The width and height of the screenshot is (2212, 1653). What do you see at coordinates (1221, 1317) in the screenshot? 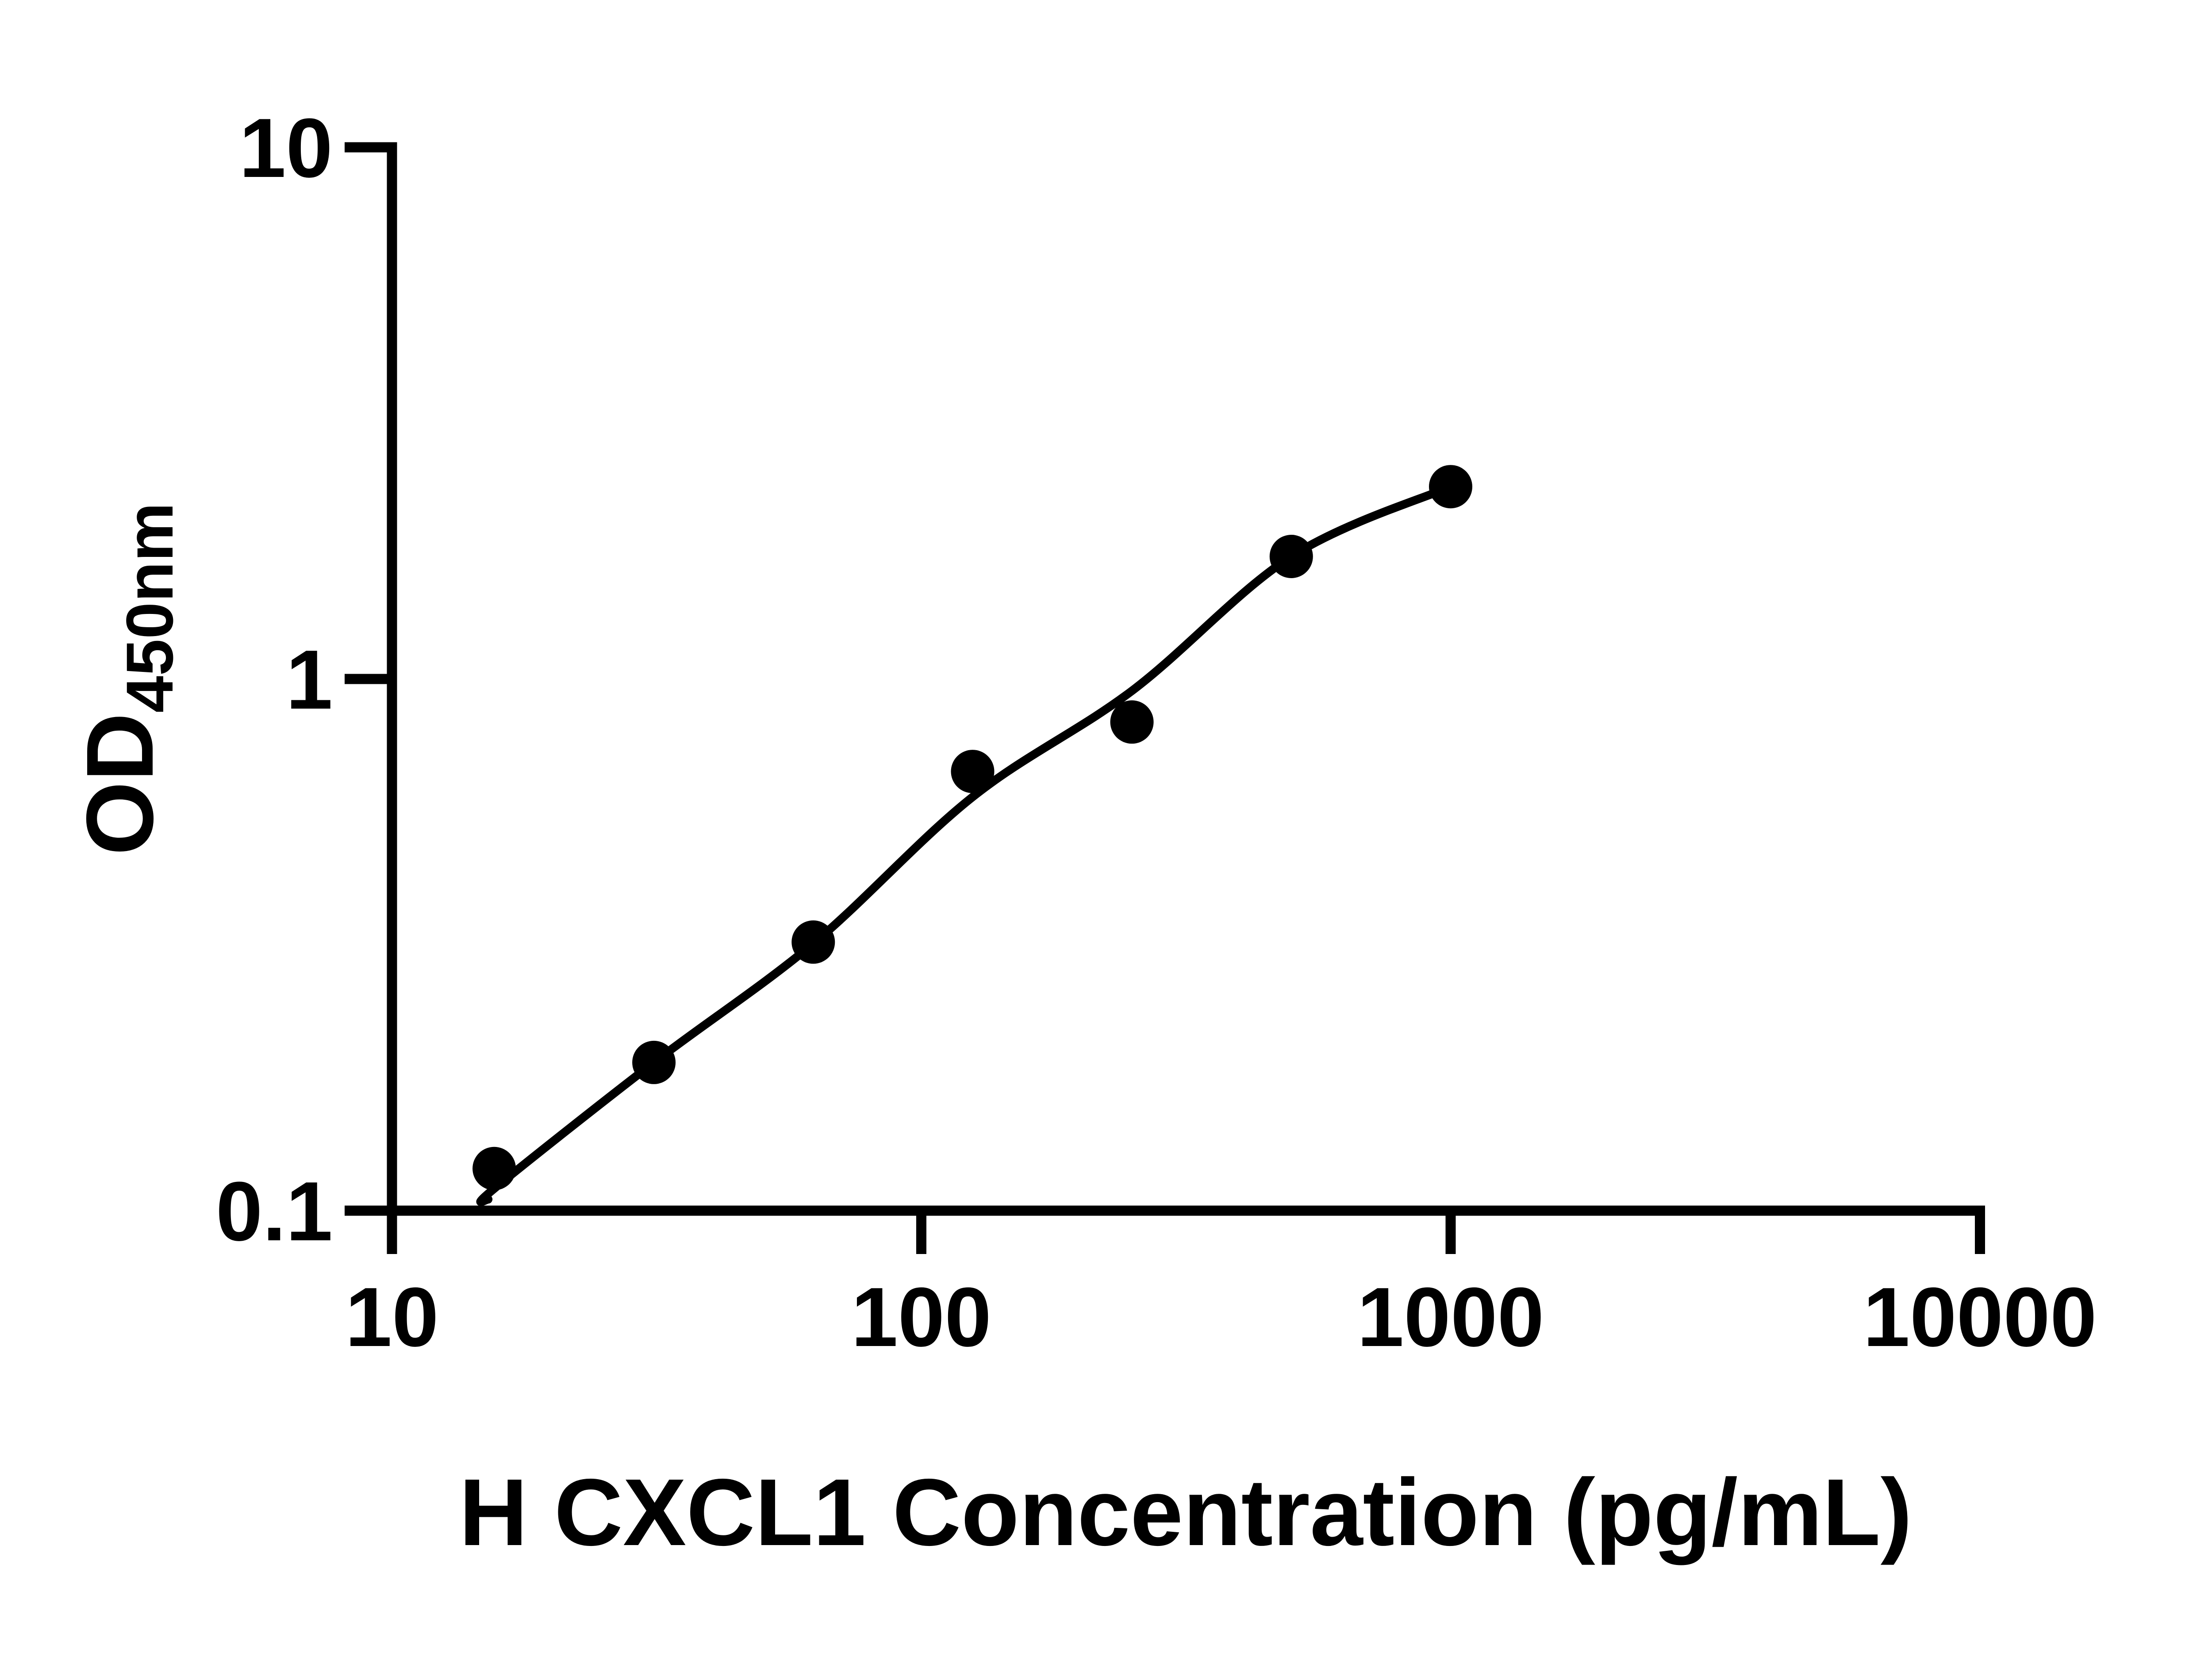
I see `x-axis-tick-labels: 10 100 1000 10000` at bounding box center [1221, 1317].